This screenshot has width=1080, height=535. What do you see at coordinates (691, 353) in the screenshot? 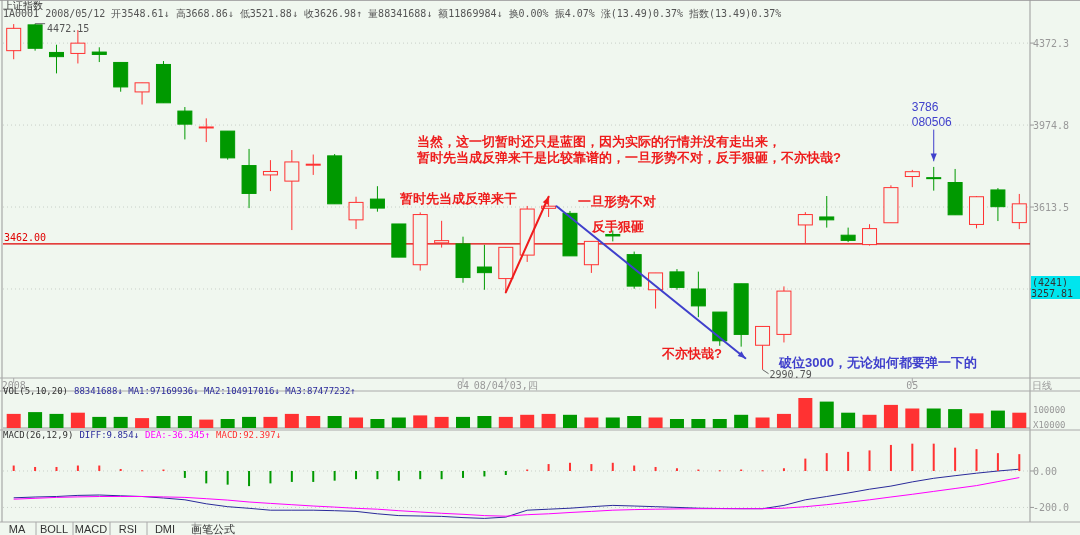
I see `annotation: 不亦快哉?` at bounding box center [691, 353].